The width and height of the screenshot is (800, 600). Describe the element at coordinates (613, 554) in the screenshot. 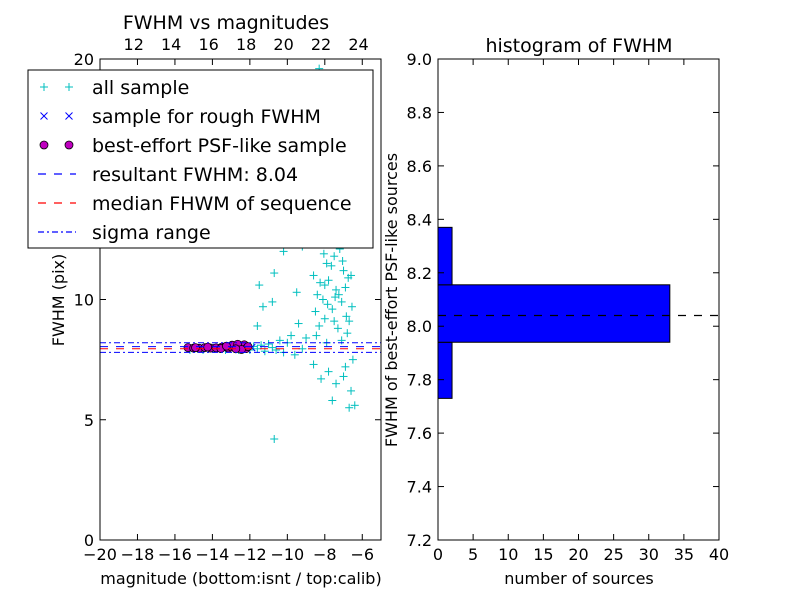

I see `hist-x-tick-label-5: 25` at that location.